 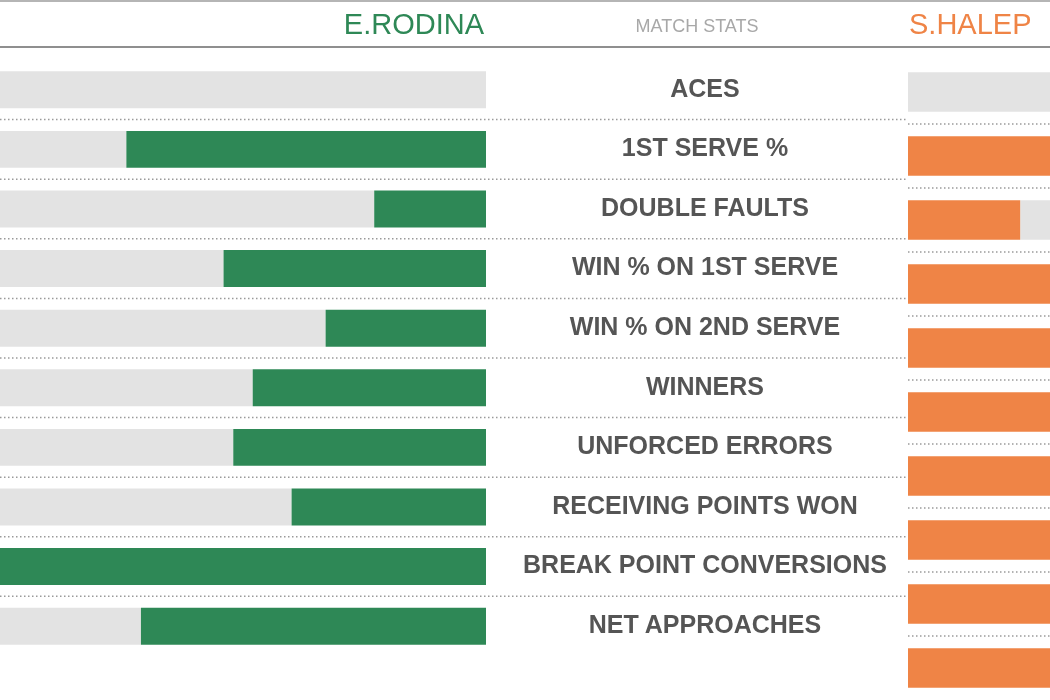 I want to click on text: S.HALEP, so click(x=970, y=24).